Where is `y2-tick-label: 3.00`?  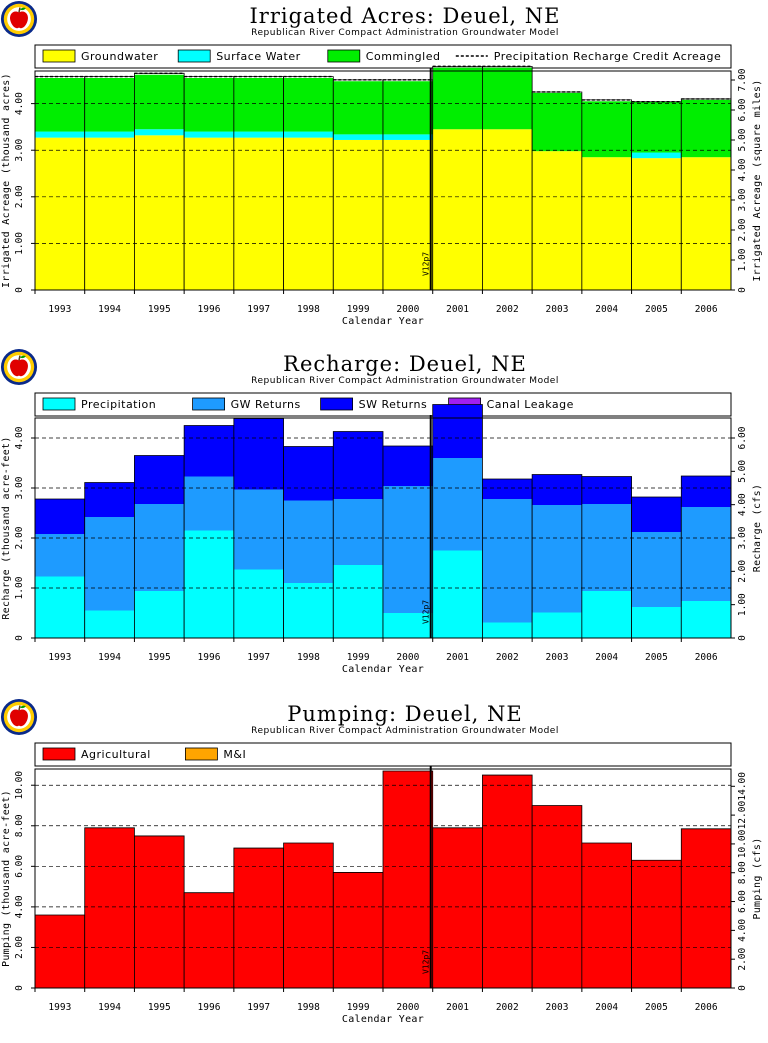
y2-tick-label: 3.00 is located at coordinates (742, 537).